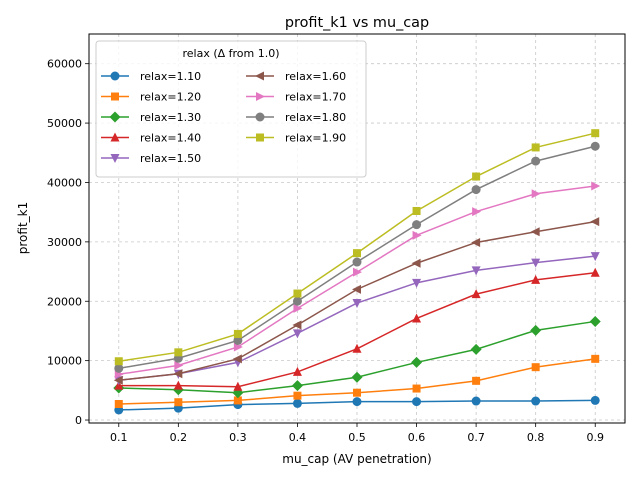 This screenshot has height=480, width=640. What do you see at coordinates (119, 437) in the screenshot?
I see `x-tick-label: 0.1` at bounding box center [119, 437].